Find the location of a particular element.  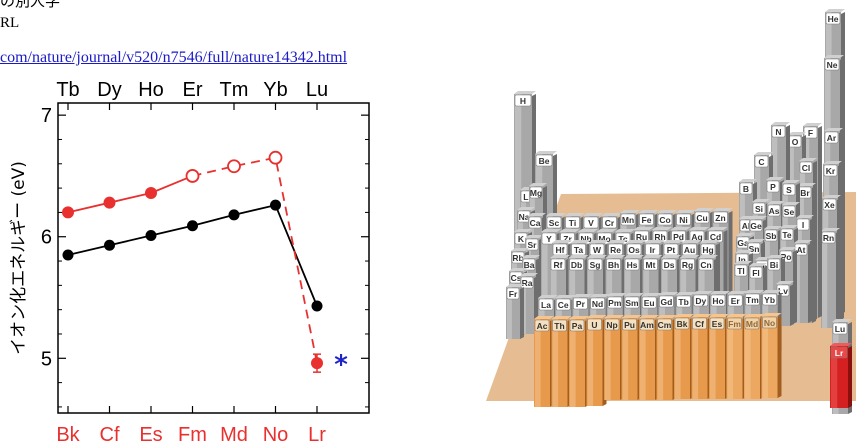

element-pillar: Bk is located at coordinates (684, 356).